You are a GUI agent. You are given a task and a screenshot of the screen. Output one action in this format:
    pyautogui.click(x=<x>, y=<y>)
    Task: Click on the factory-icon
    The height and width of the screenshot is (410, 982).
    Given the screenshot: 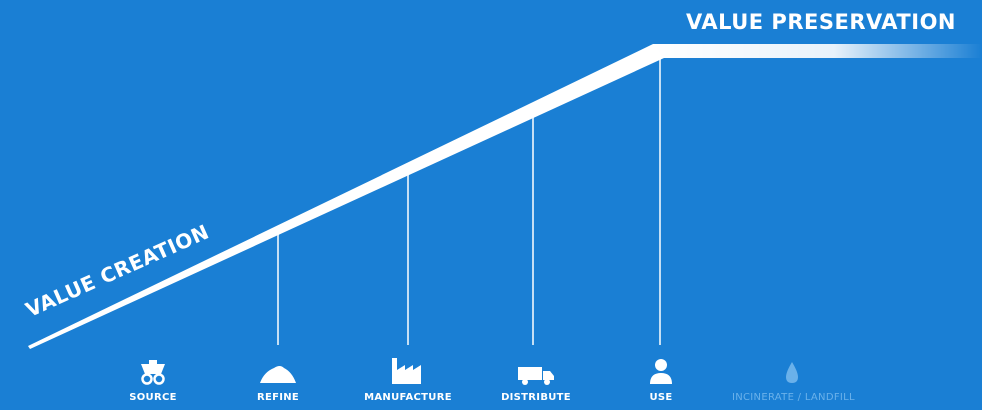 What is the action you would take?
    pyautogui.click(x=408, y=372)
    